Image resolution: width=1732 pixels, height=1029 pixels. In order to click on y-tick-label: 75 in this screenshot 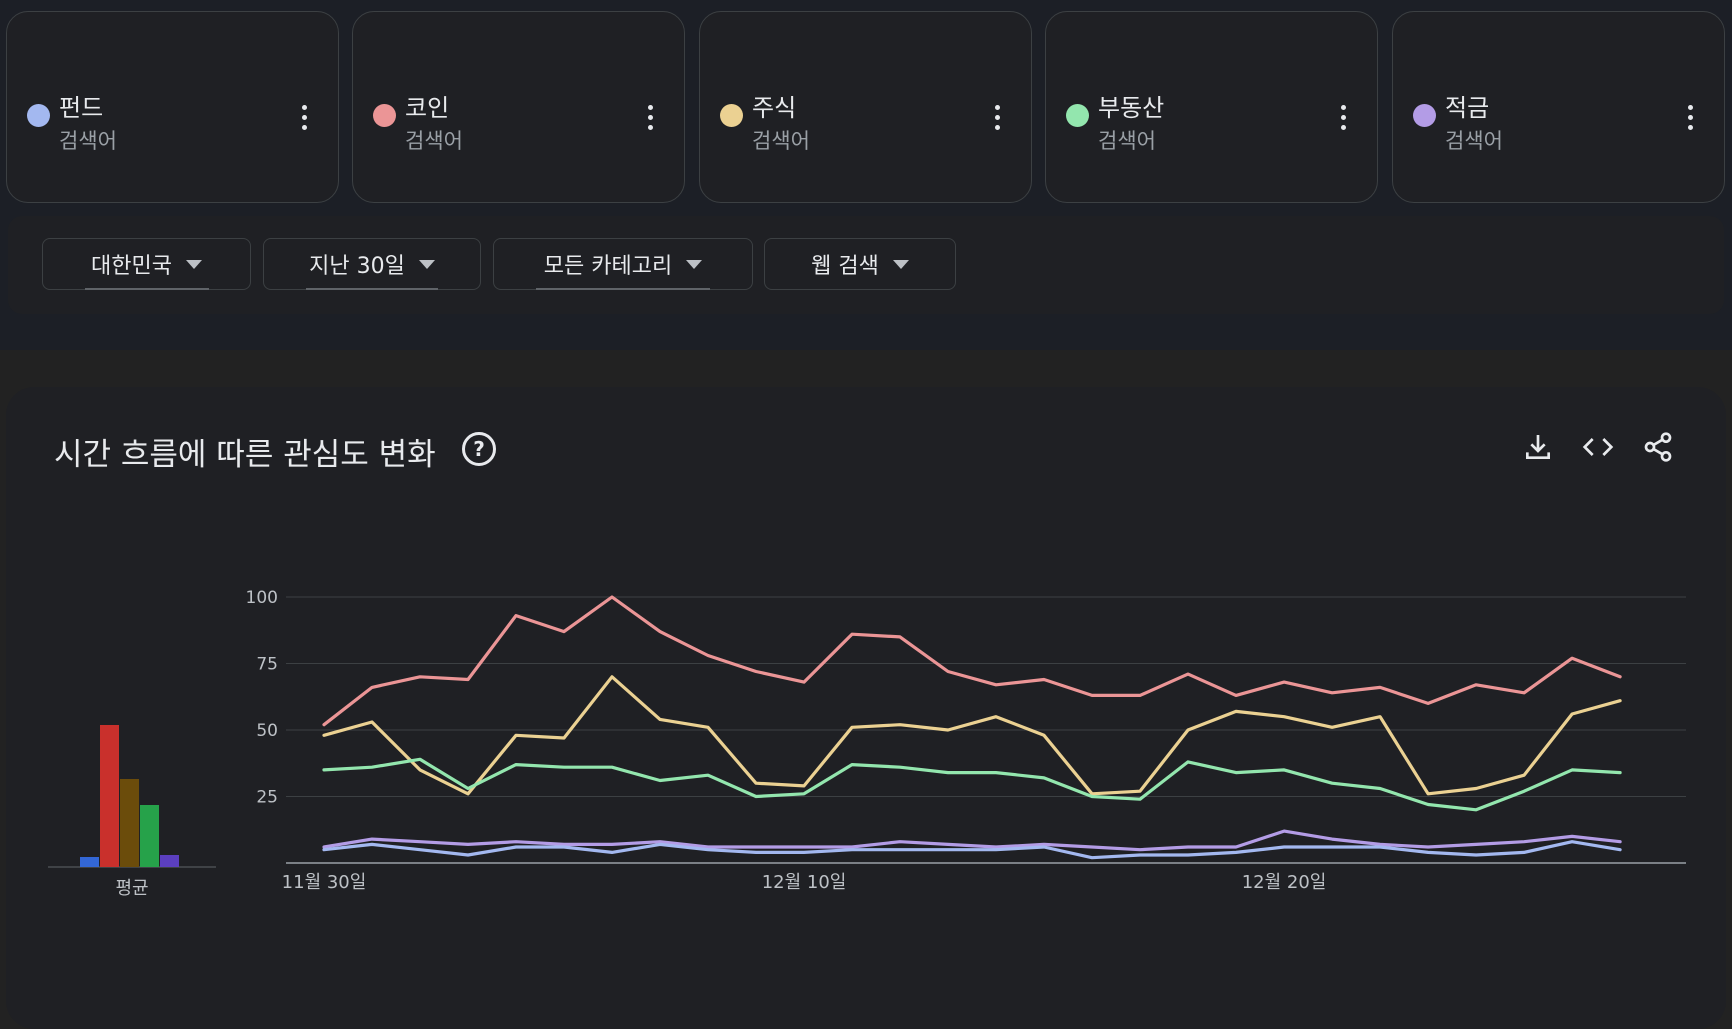, I will do `click(267, 665)`.